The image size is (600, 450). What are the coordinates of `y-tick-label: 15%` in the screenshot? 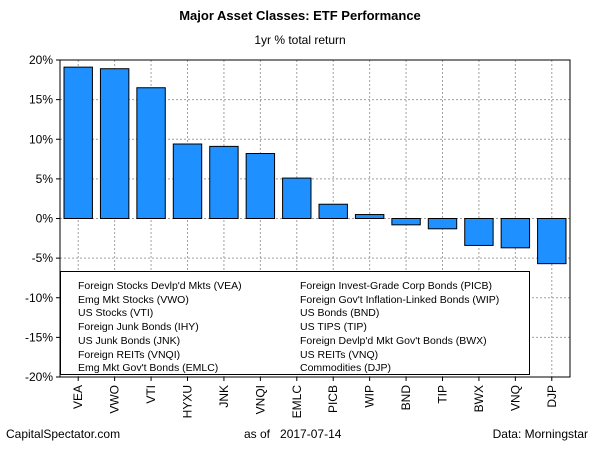 It's located at (41, 100).